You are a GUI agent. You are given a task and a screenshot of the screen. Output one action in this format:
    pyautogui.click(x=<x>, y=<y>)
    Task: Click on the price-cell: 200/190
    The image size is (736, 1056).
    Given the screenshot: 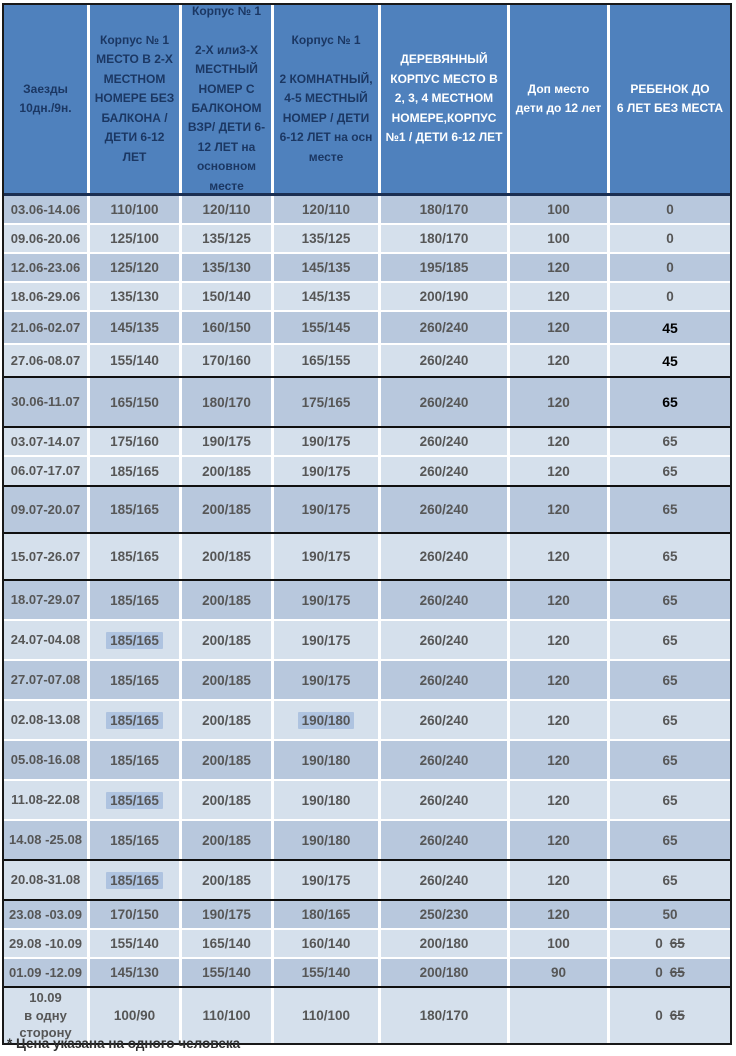 What is the action you would take?
    pyautogui.click(x=445, y=296)
    